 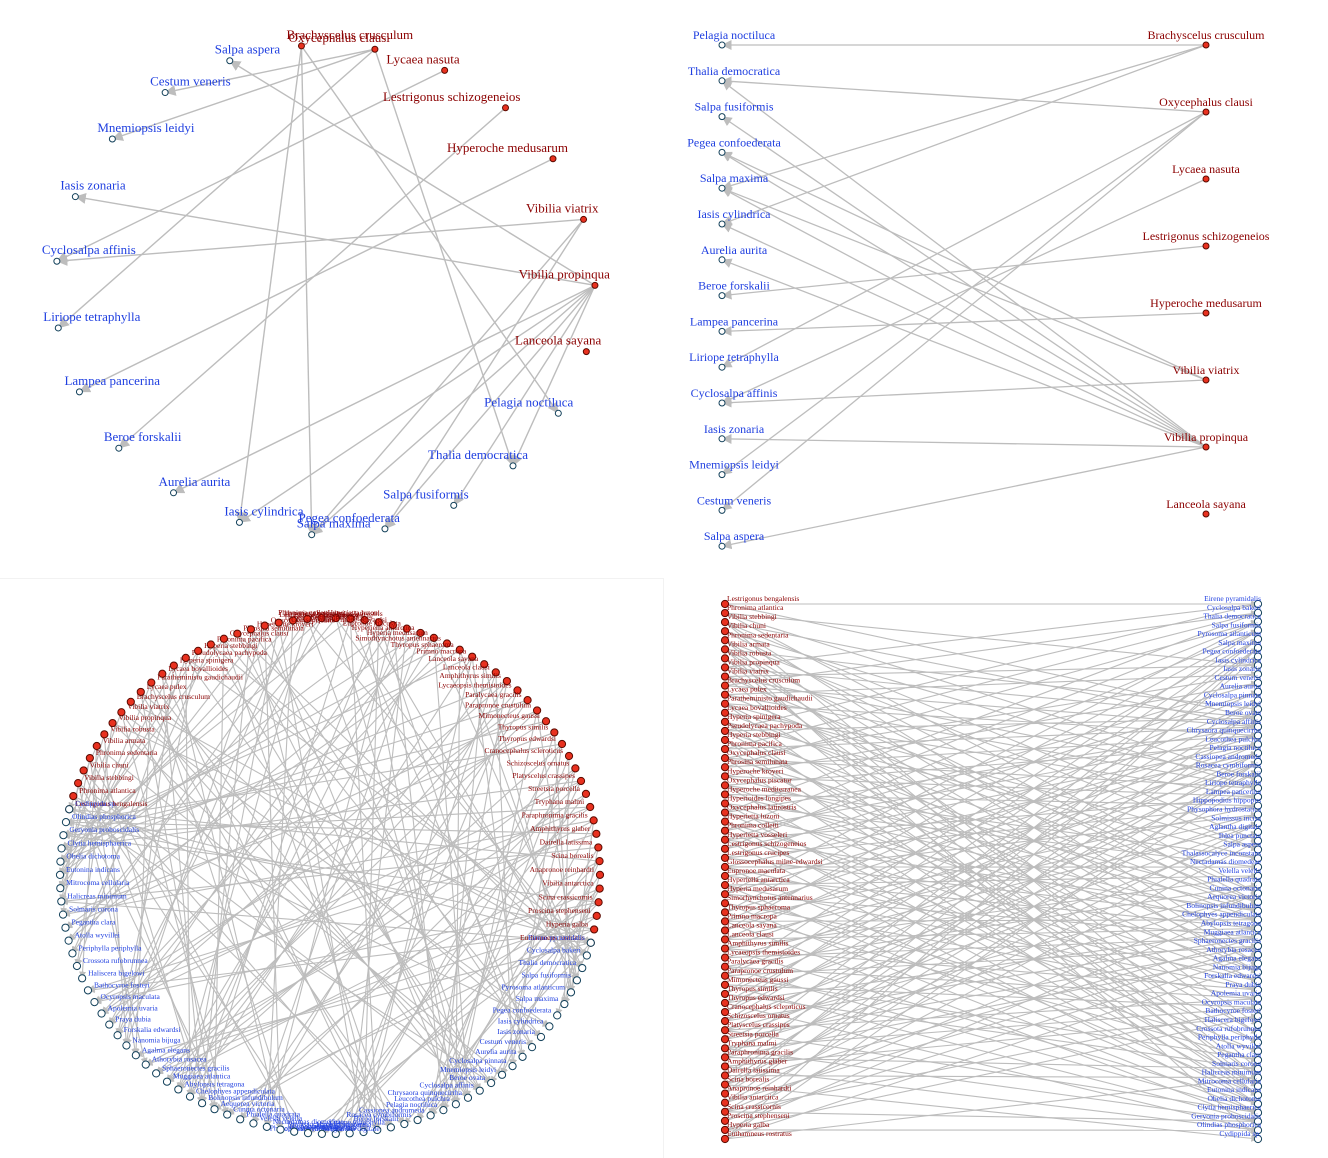 What do you see at coordinates (555, 814) in the screenshot?
I see `predator-label-paraphronima-gracilis: Paraphronima gracilis` at bounding box center [555, 814].